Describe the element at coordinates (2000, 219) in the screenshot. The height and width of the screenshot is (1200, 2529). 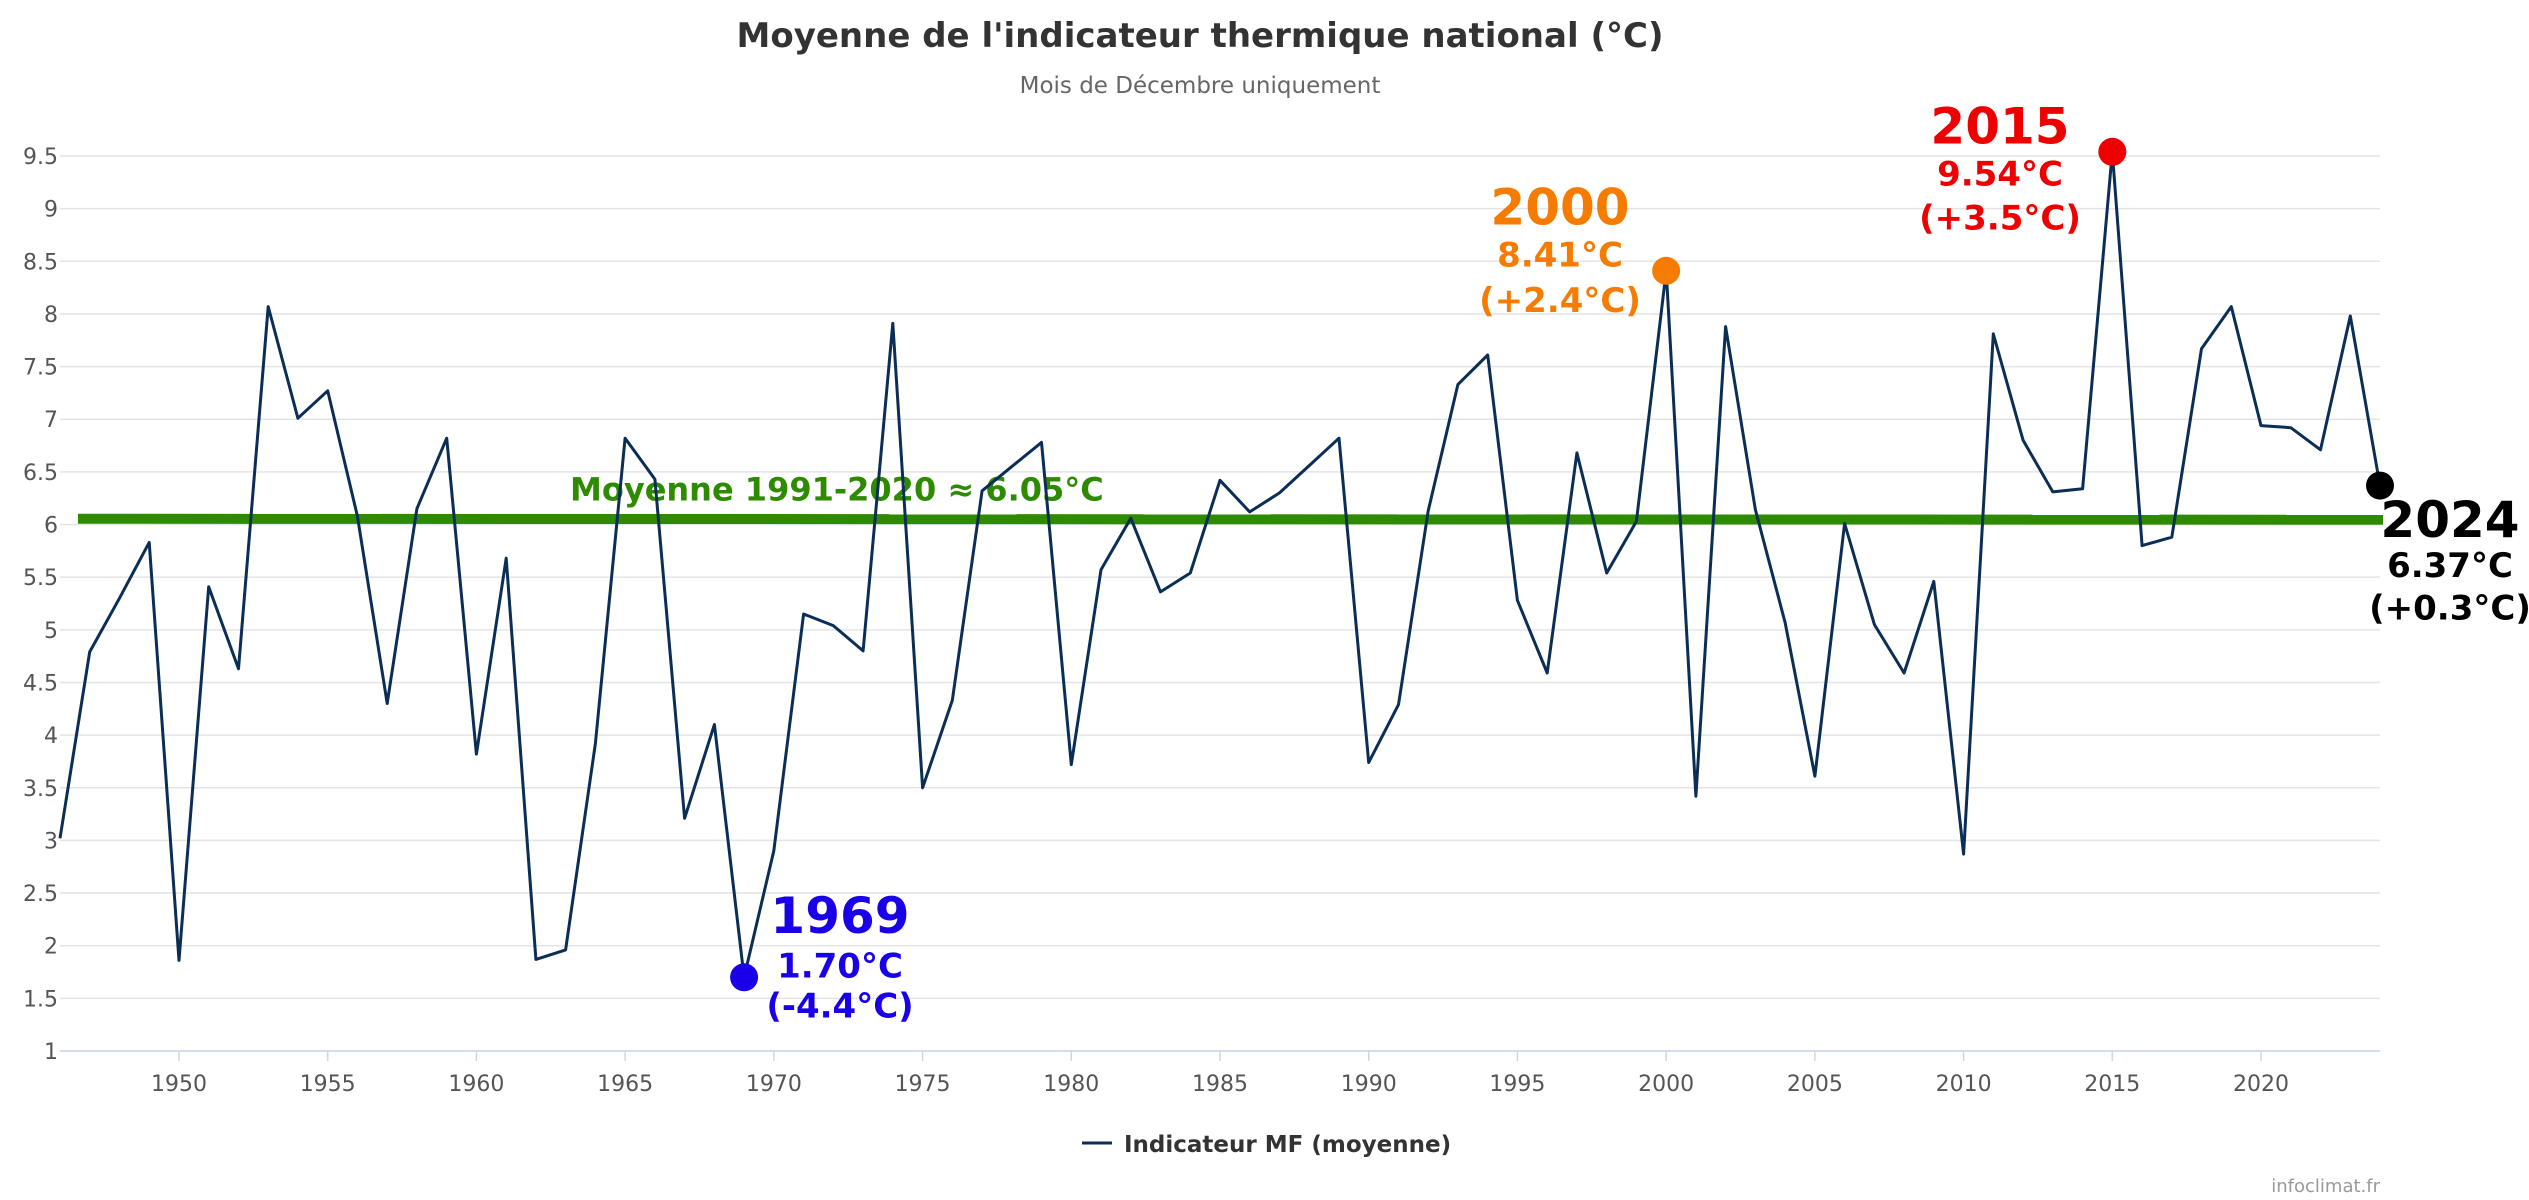
I see `highlight-delta-label: (+3.5°C)` at that location.